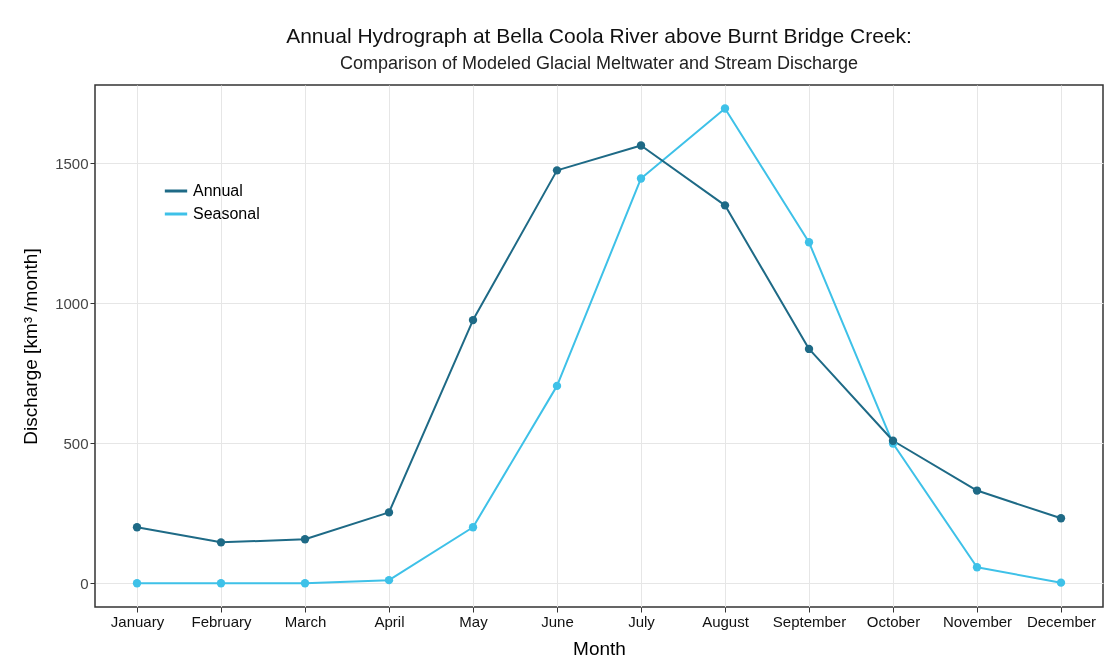 Image resolution: width=1119 pixels, height=667 pixels. What do you see at coordinates (1061, 621) in the screenshot?
I see `x-tick-label: December` at bounding box center [1061, 621].